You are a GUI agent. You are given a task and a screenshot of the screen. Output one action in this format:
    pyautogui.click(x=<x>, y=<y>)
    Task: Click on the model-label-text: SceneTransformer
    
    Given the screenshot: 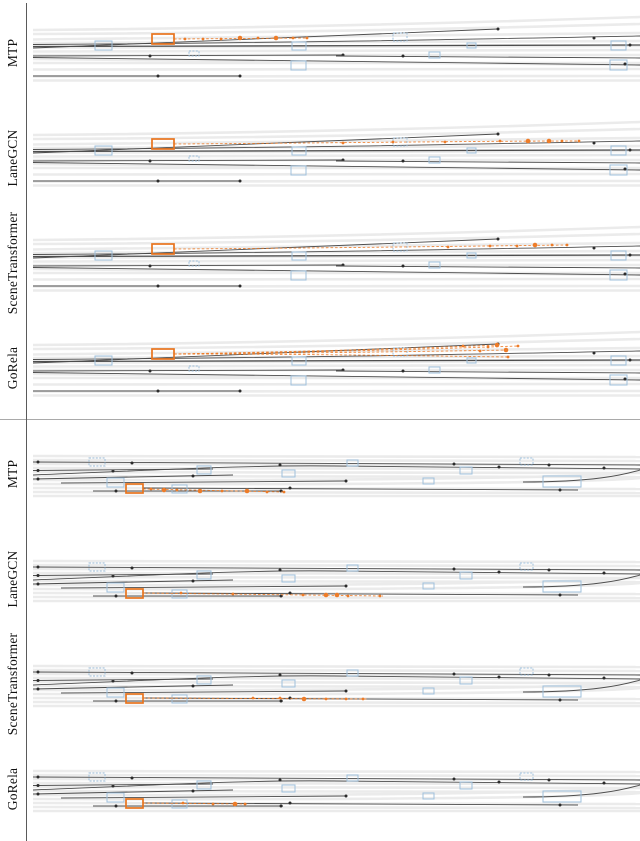 What is the action you would take?
    pyautogui.click(x=12, y=683)
    